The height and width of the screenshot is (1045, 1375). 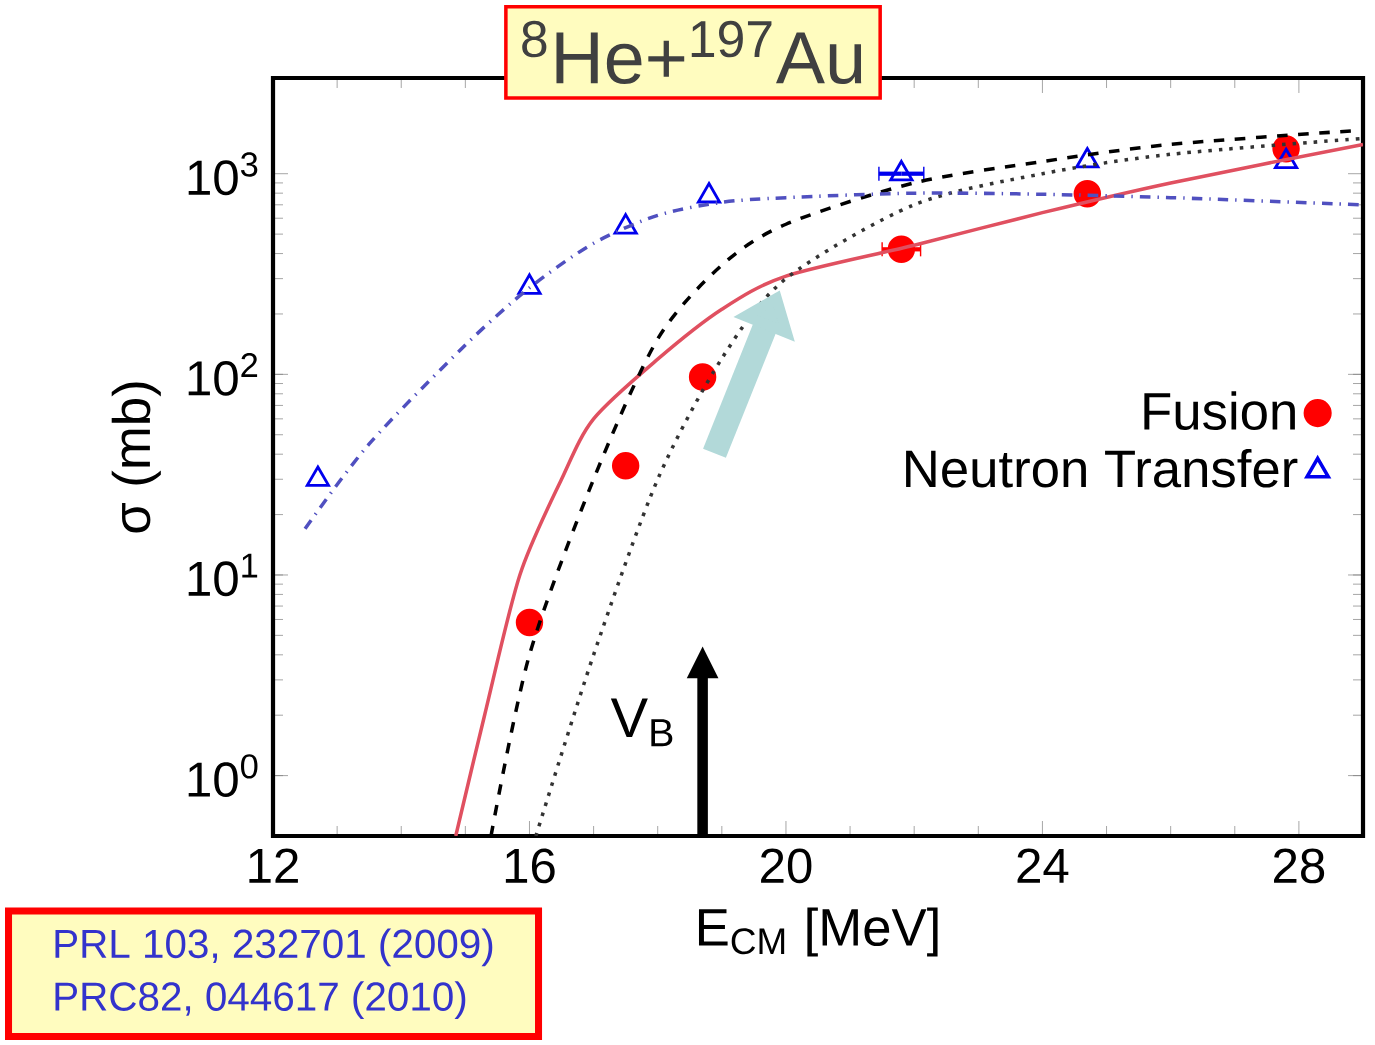 What do you see at coordinates (786, 866) in the screenshot?
I see `x-tick-label: 20` at bounding box center [786, 866].